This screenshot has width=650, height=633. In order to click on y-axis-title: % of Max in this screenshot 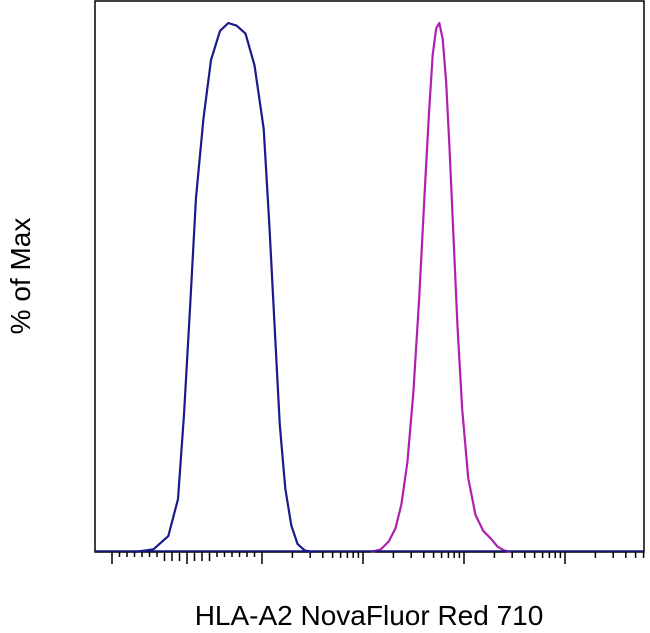, I will do `click(20, 276)`.